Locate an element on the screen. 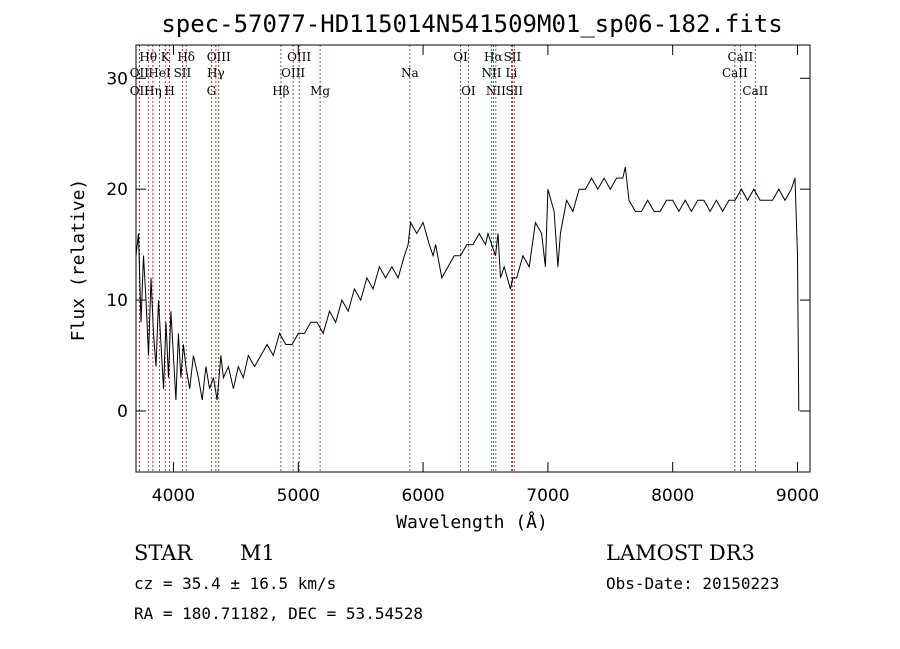  line-marker-label-4: HeI is located at coordinates (159, 73).